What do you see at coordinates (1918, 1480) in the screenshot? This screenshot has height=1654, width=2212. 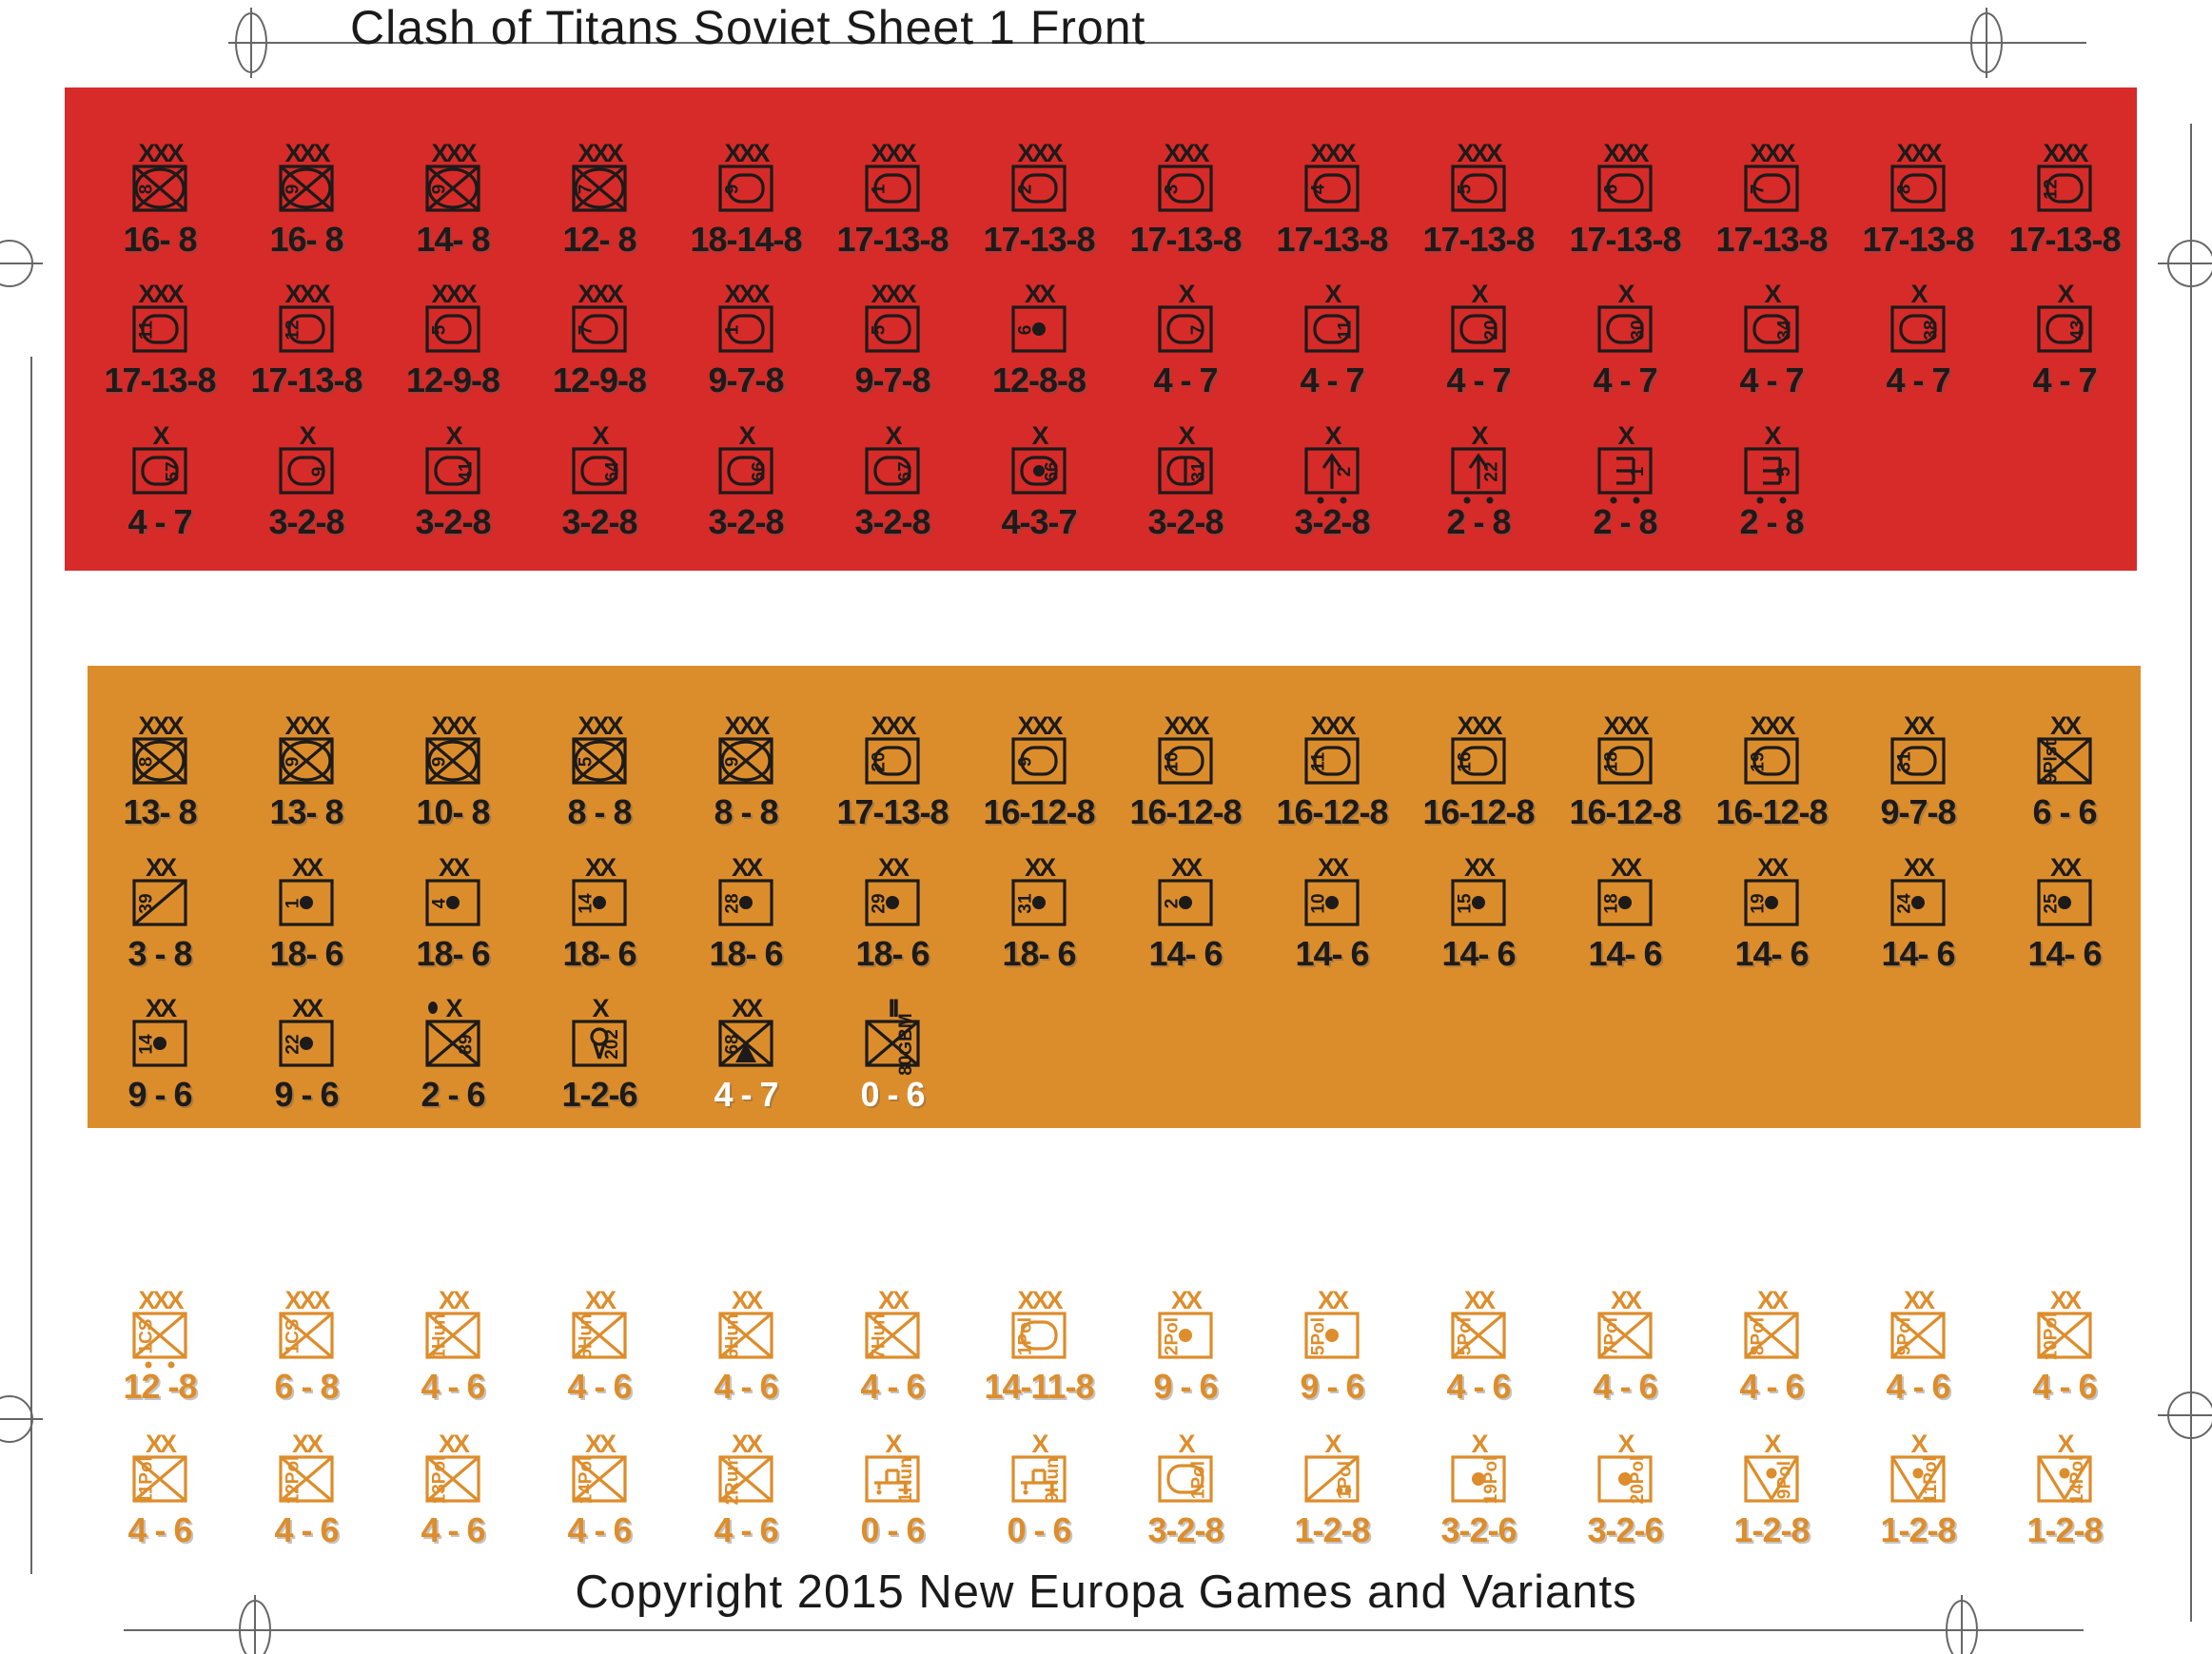 I see `anti-tank-icon: 11Pol` at bounding box center [1918, 1480].